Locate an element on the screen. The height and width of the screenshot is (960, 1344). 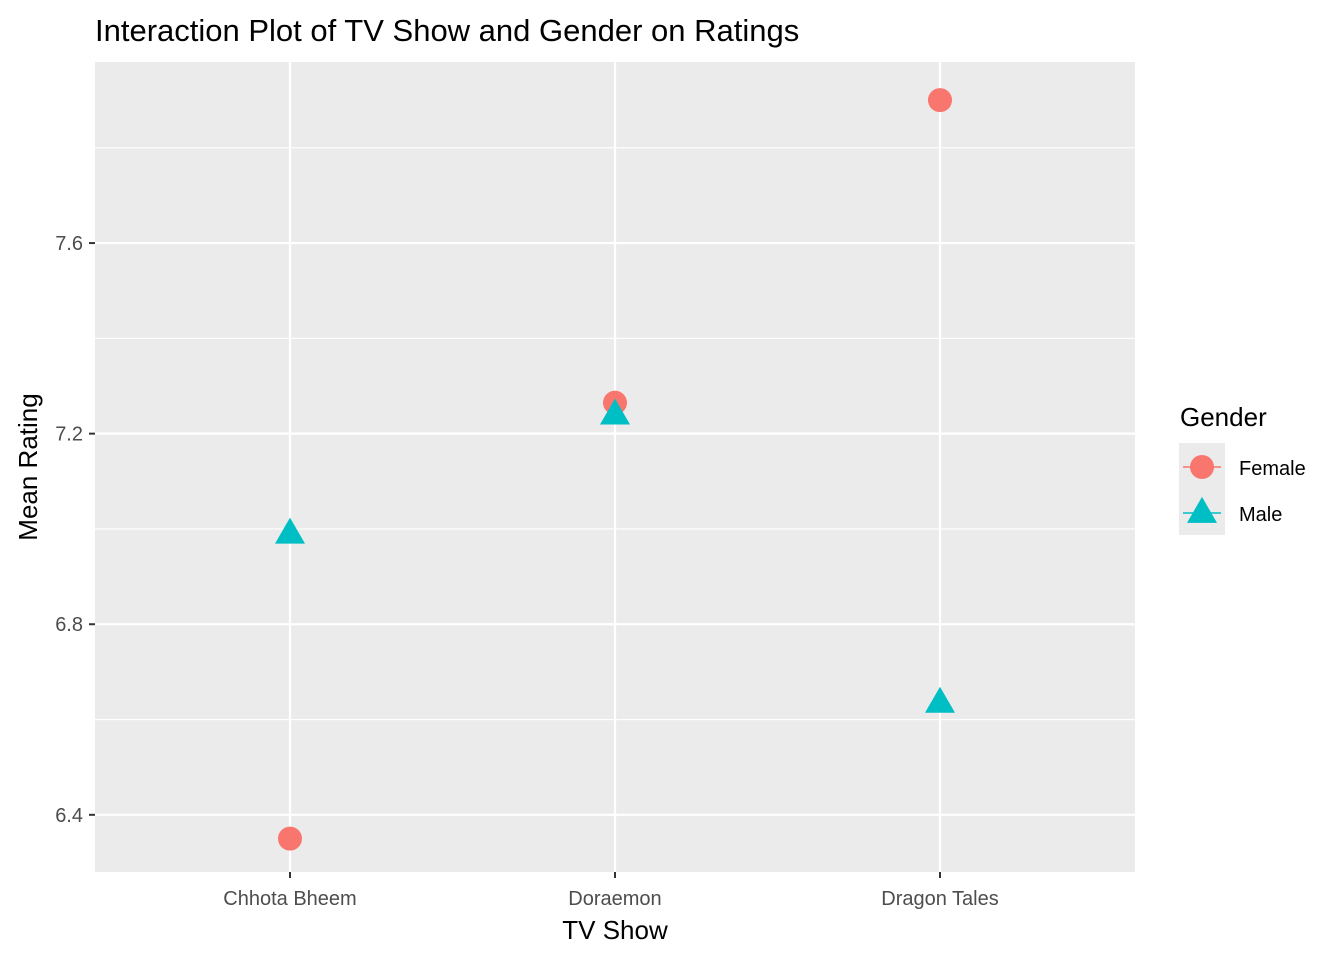
legend-key-male is located at coordinates (1202, 509).